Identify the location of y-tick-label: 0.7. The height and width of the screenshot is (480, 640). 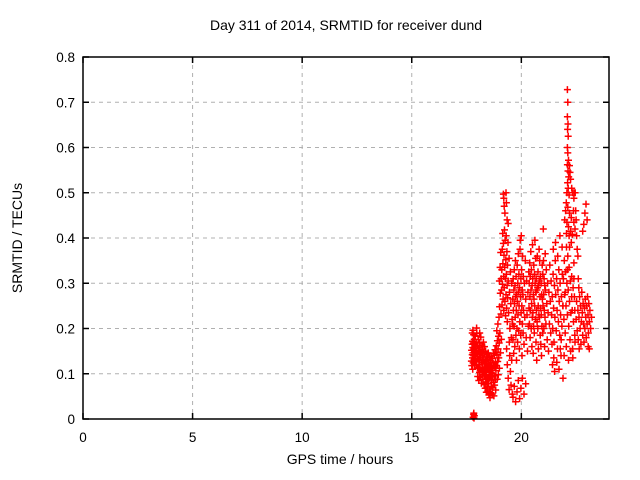
(65, 102).